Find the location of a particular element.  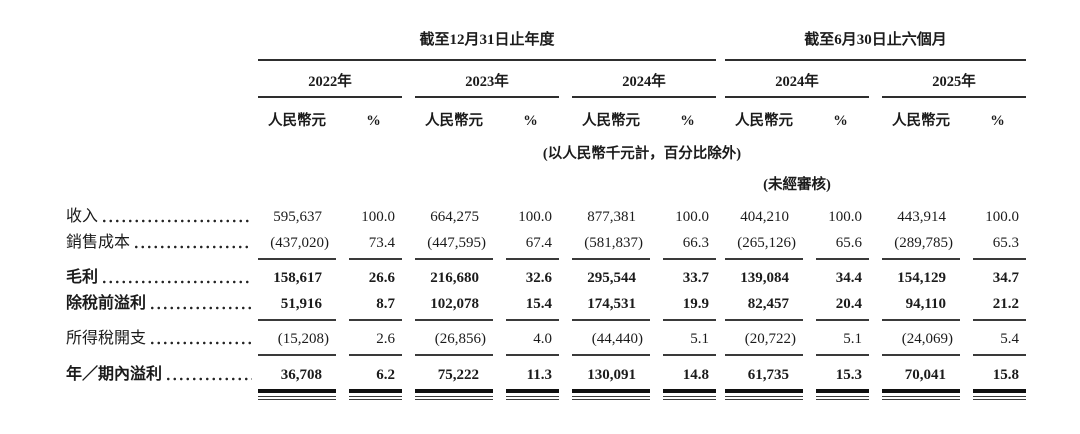

percent-cell: 15.3 is located at coordinates (842, 375).